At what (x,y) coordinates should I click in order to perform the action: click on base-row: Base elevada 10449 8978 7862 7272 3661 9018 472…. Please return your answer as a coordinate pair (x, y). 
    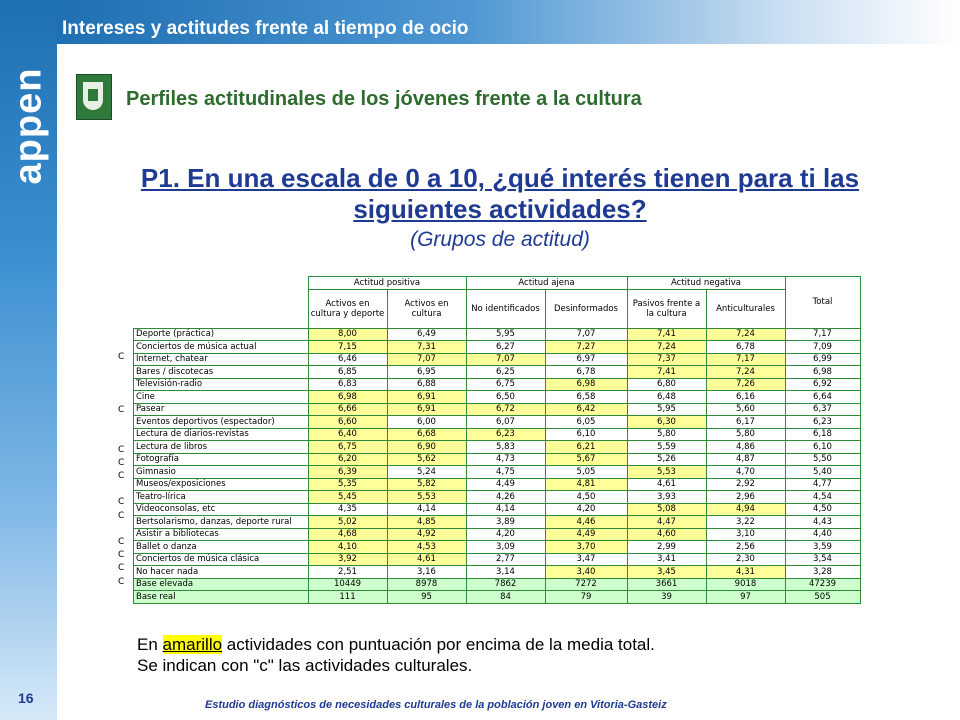
    Looking at the image, I should click on (497, 584).